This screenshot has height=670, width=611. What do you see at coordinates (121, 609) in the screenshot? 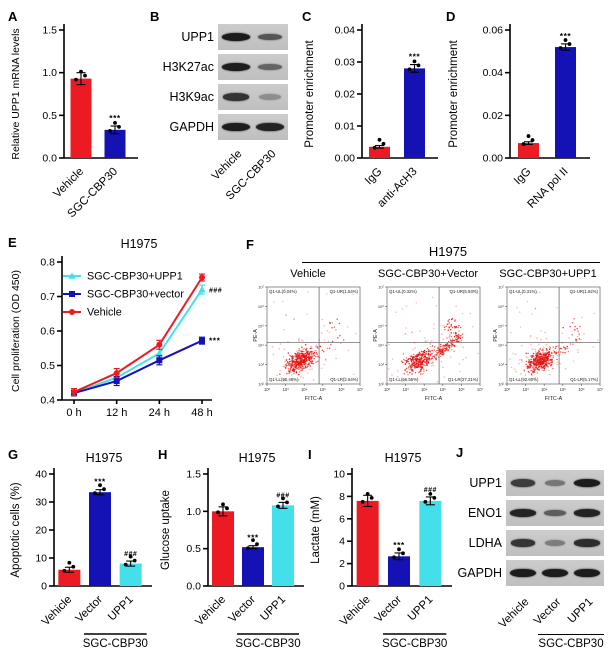
I see `x-category-label: UPP1` at bounding box center [121, 609].